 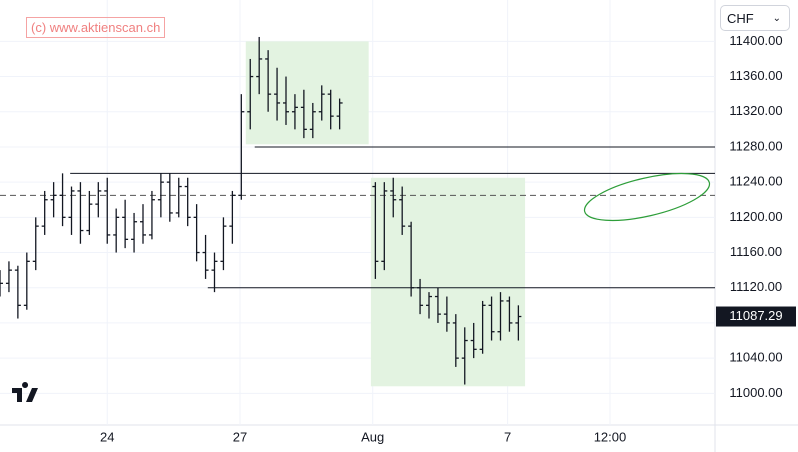 What do you see at coordinates (755, 40) in the screenshot?
I see `y-tick-label: 11400.00` at bounding box center [755, 40].